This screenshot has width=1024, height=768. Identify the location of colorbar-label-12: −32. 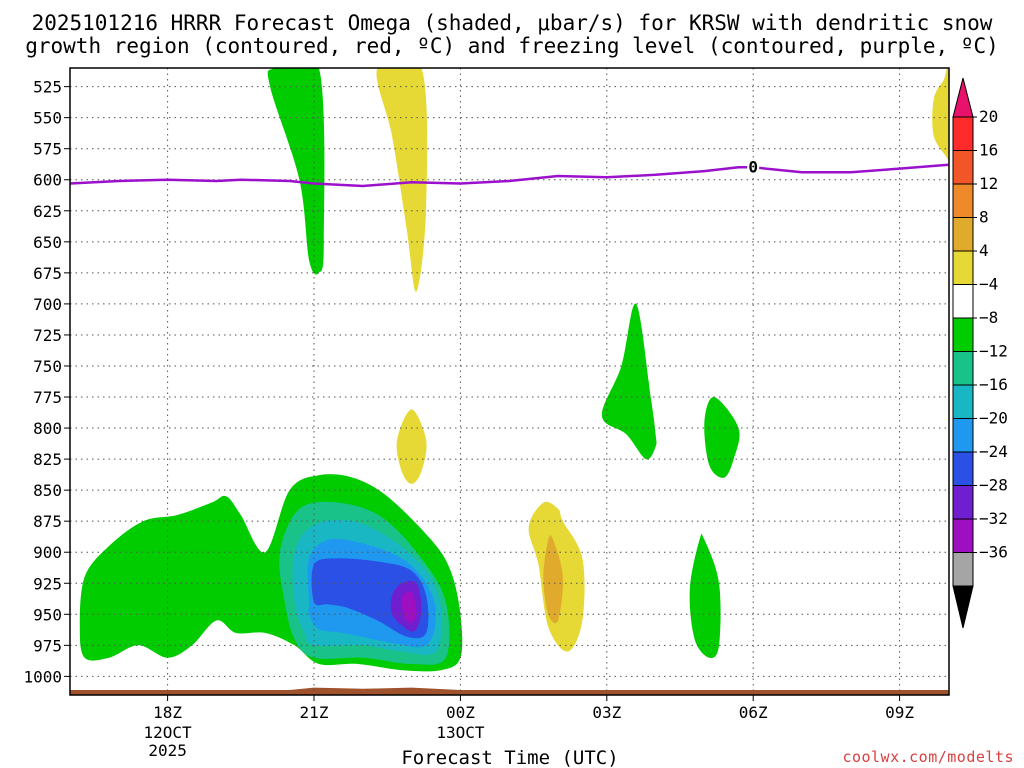
(993, 518).